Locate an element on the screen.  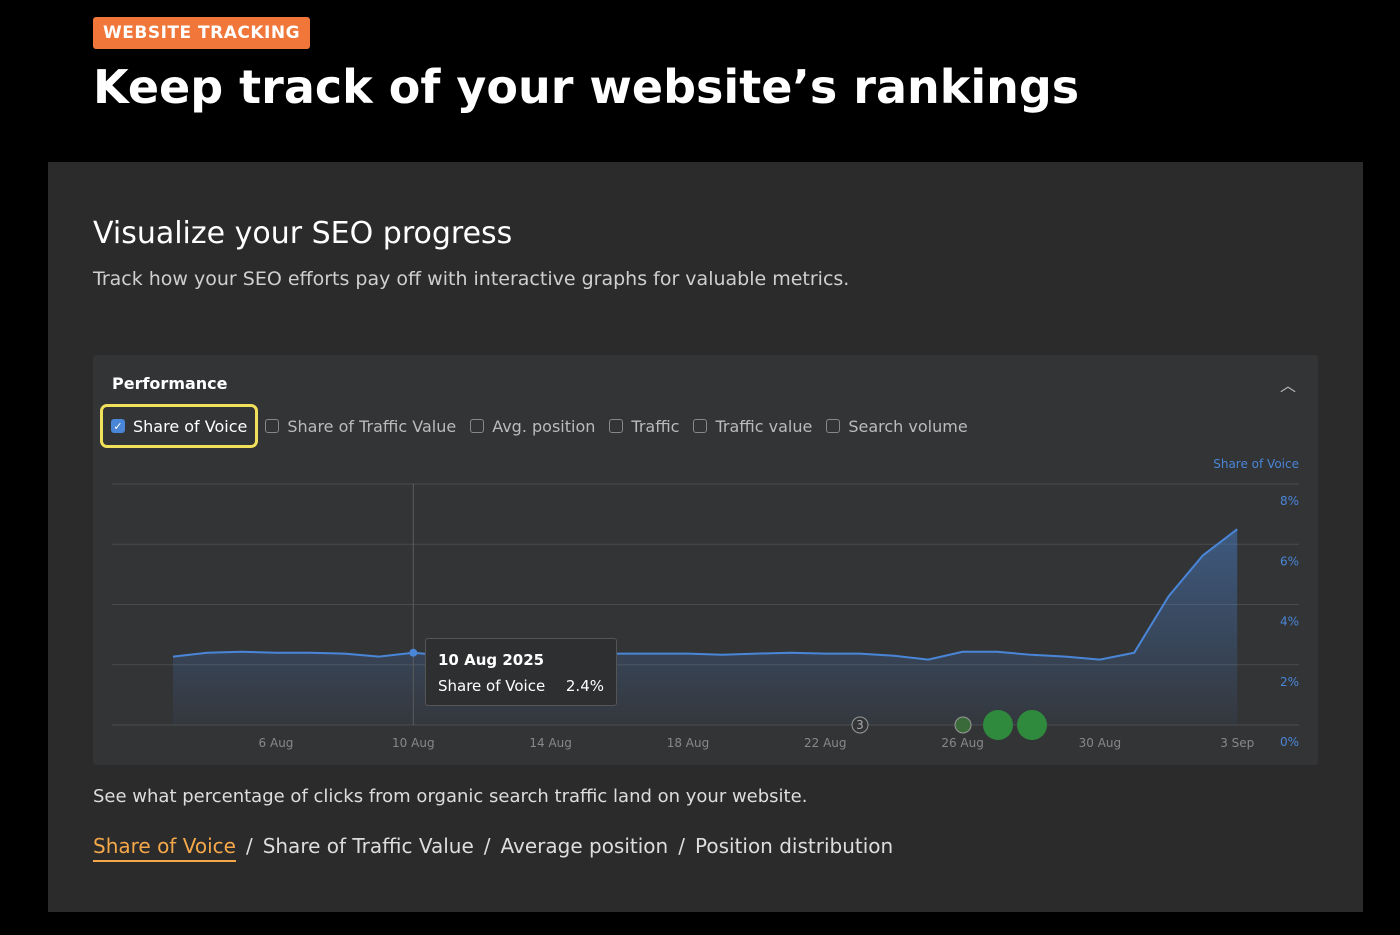
checkbox-label: Share of Traffic Value is located at coordinates (372, 426).